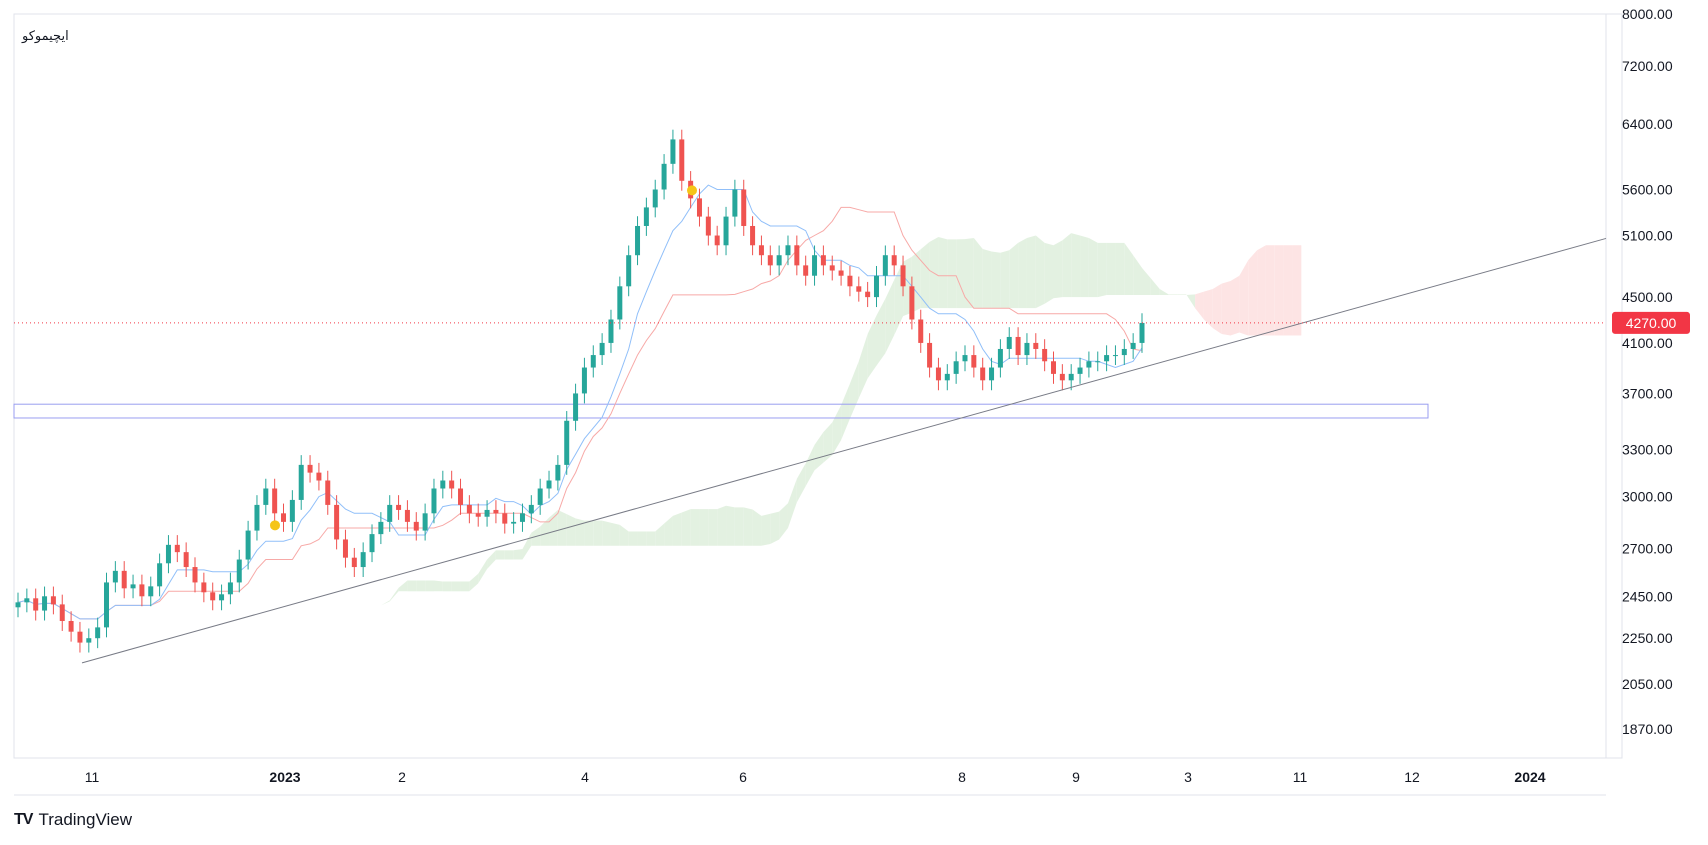 The width and height of the screenshot is (1708, 845). I want to click on y-tick-label: 8000.00, so click(1647, 14).